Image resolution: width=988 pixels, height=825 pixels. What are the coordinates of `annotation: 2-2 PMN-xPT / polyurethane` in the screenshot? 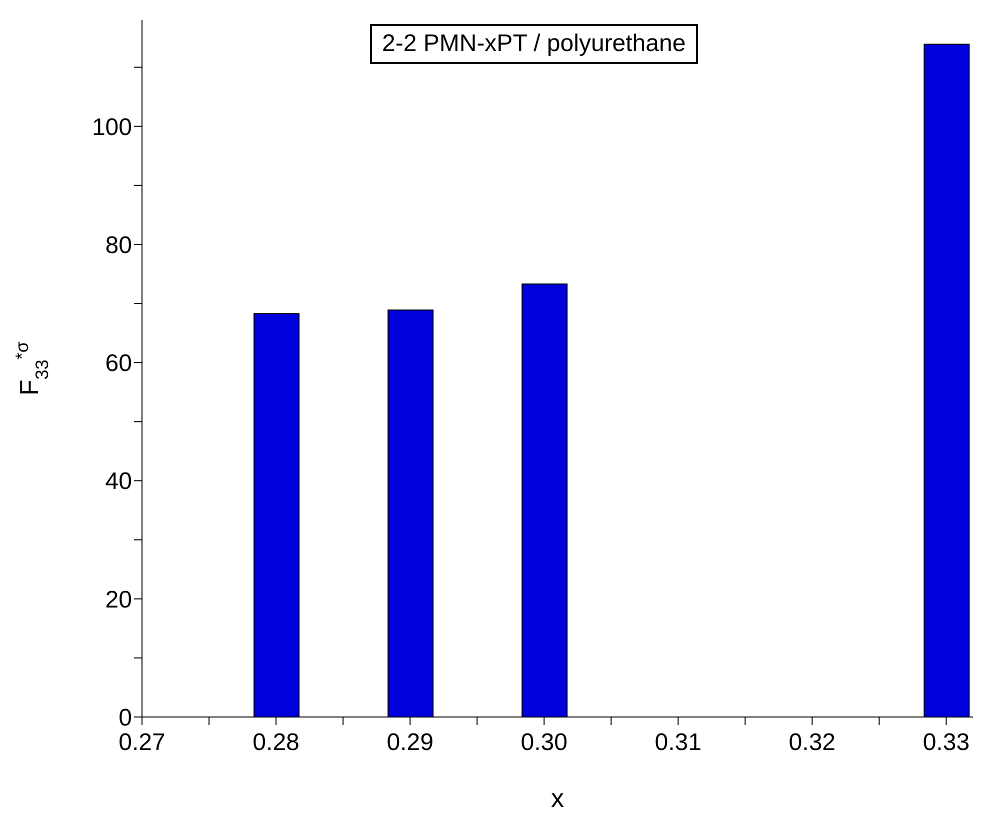 It's located at (534, 44).